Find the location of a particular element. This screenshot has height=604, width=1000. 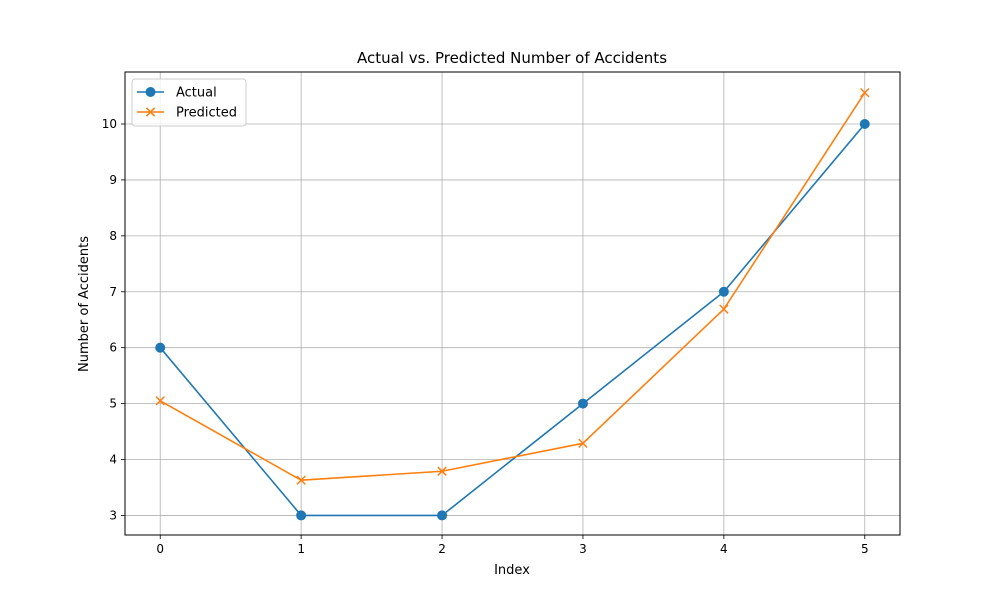

legend-box is located at coordinates (189, 102).